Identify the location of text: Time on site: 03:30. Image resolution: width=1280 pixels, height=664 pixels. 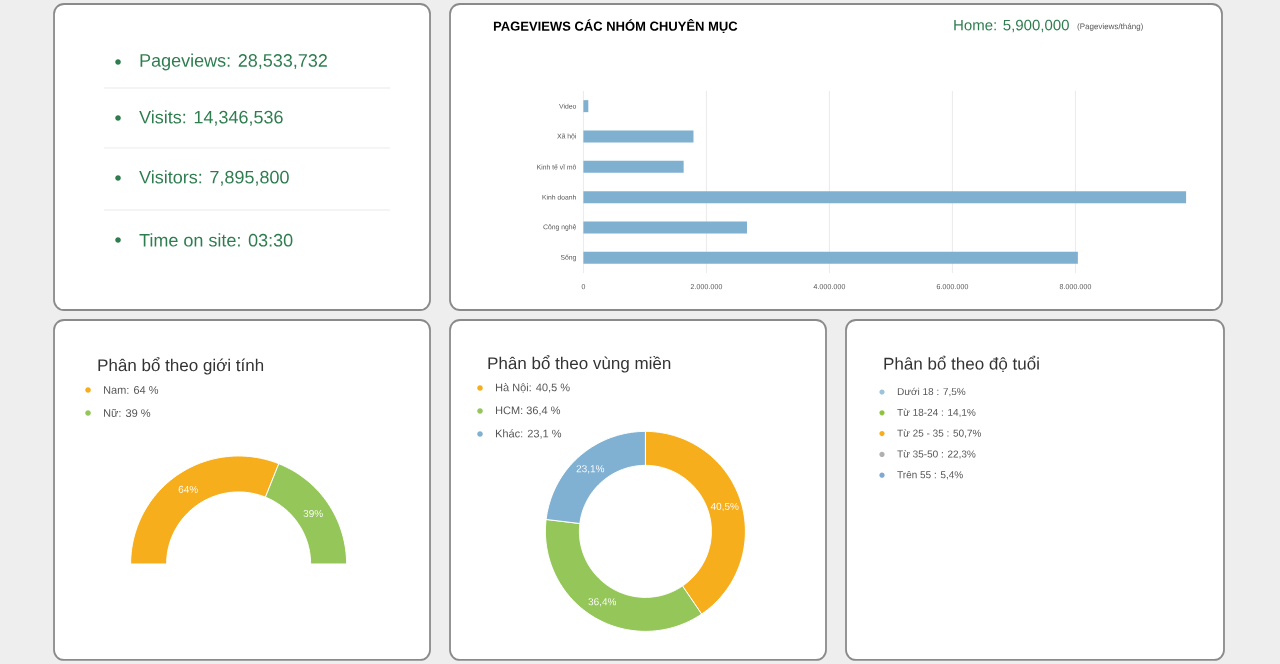
(216, 240).